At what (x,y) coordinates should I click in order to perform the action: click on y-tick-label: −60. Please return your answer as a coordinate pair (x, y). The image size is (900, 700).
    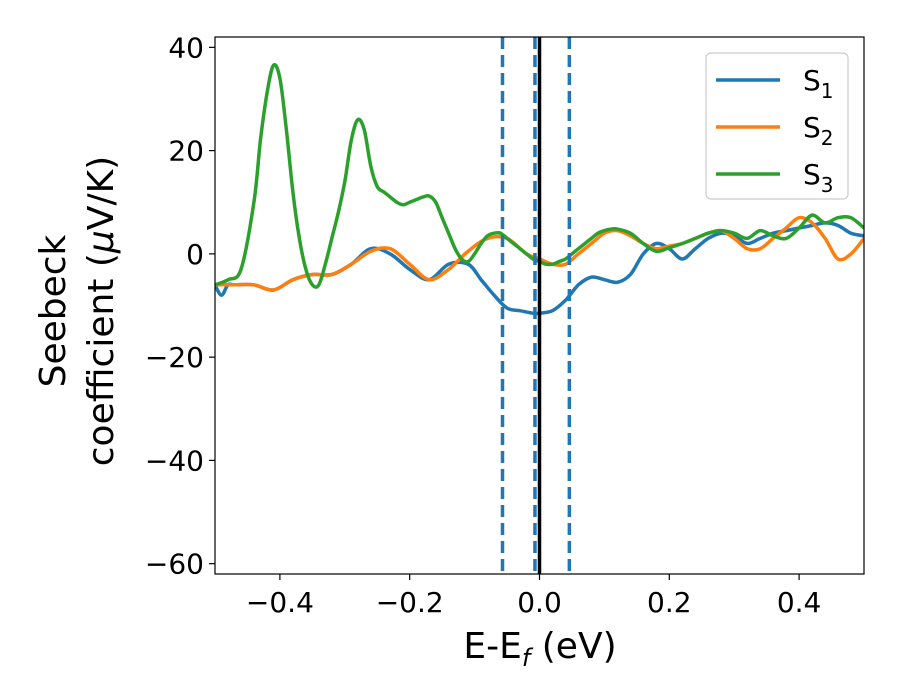
    Looking at the image, I should click on (174, 564).